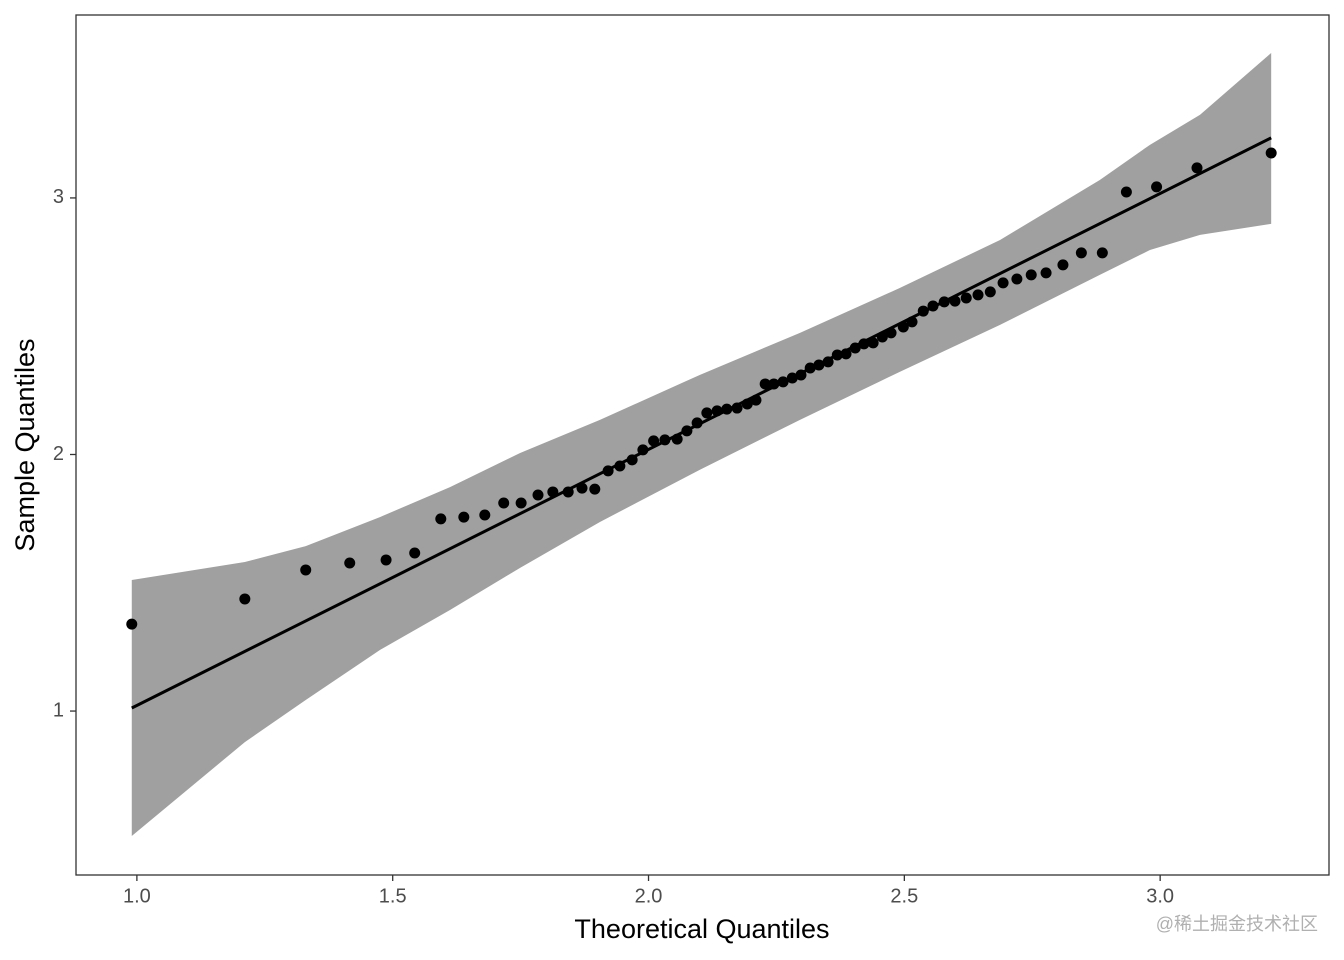 This screenshot has width=1344, height=960. What do you see at coordinates (25, 444) in the screenshot?
I see `y-axis-title: Sample Quantiles` at bounding box center [25, 444].